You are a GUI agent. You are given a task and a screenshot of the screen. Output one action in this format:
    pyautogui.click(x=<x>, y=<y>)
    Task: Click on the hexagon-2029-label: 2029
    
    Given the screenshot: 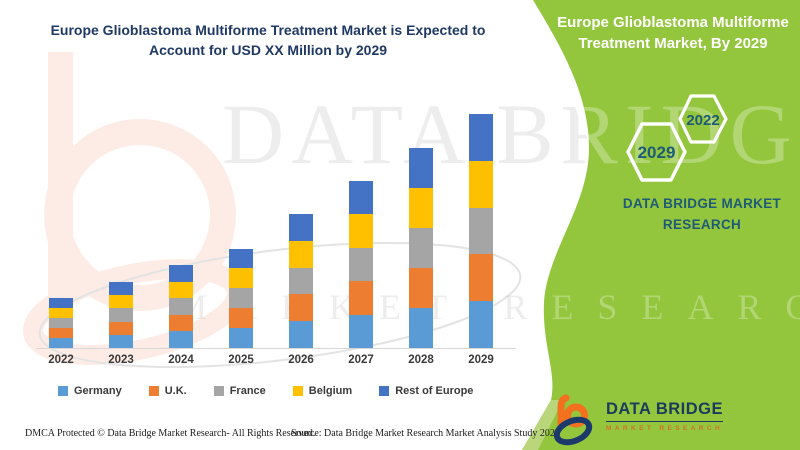 What is the action you would take?
    pyautogui.click(x=657, y=152)
    